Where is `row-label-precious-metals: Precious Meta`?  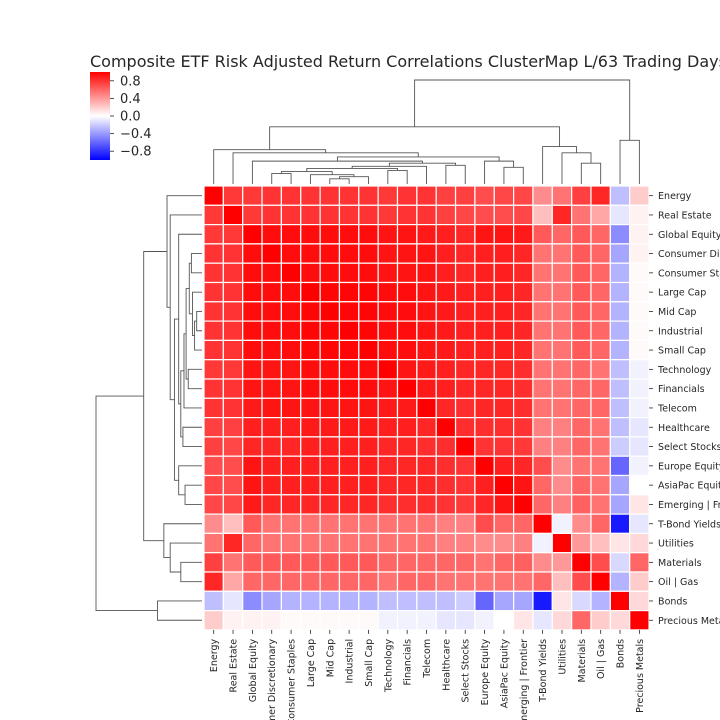
row-label-precious-metals: Precious Meta is located at coordinates (689, 621).